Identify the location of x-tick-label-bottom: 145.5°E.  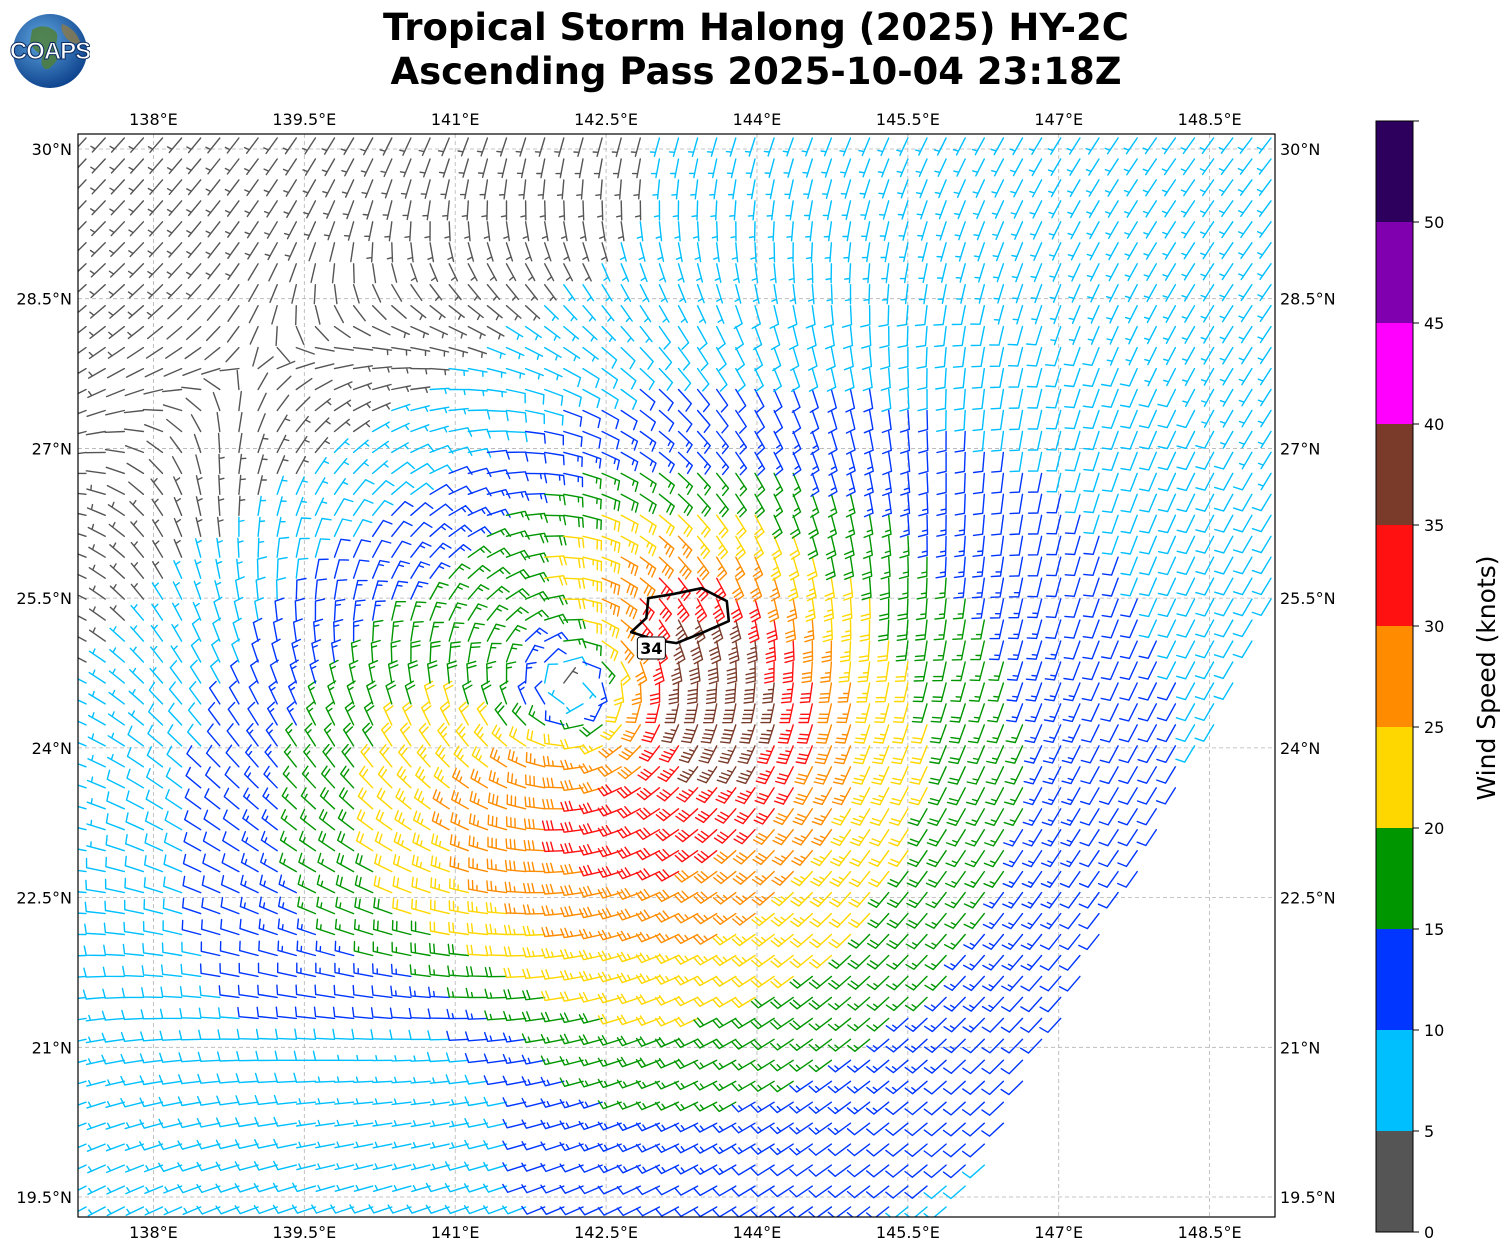
(908, 1232).